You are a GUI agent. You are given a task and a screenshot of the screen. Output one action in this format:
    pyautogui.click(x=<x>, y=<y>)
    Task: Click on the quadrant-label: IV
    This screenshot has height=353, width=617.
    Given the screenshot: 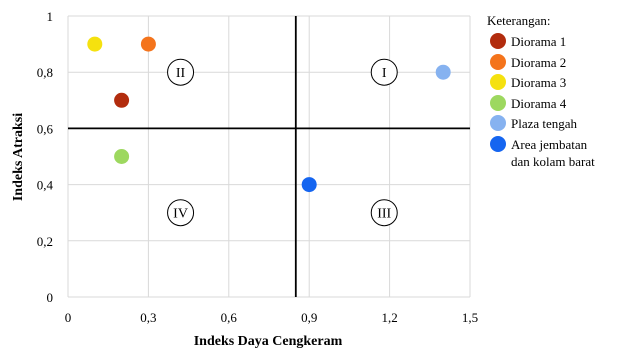 What is the action you would take?
    pyautogui.click(x=180, y=214)
    